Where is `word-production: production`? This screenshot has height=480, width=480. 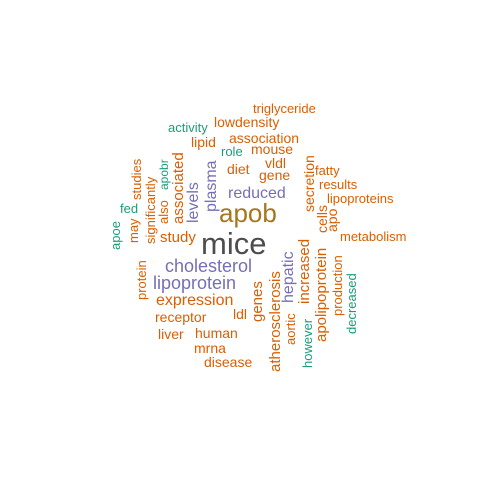
word-production: production is located at coordinates (337, 285).